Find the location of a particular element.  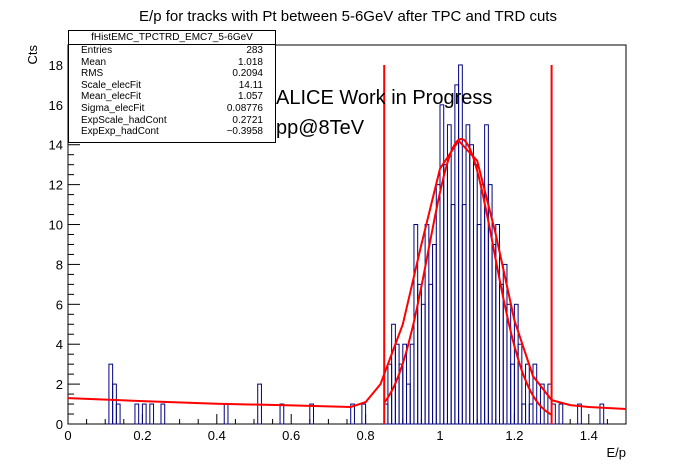

stats-row-value: 0.08776 is located at coordinates (244, 108).